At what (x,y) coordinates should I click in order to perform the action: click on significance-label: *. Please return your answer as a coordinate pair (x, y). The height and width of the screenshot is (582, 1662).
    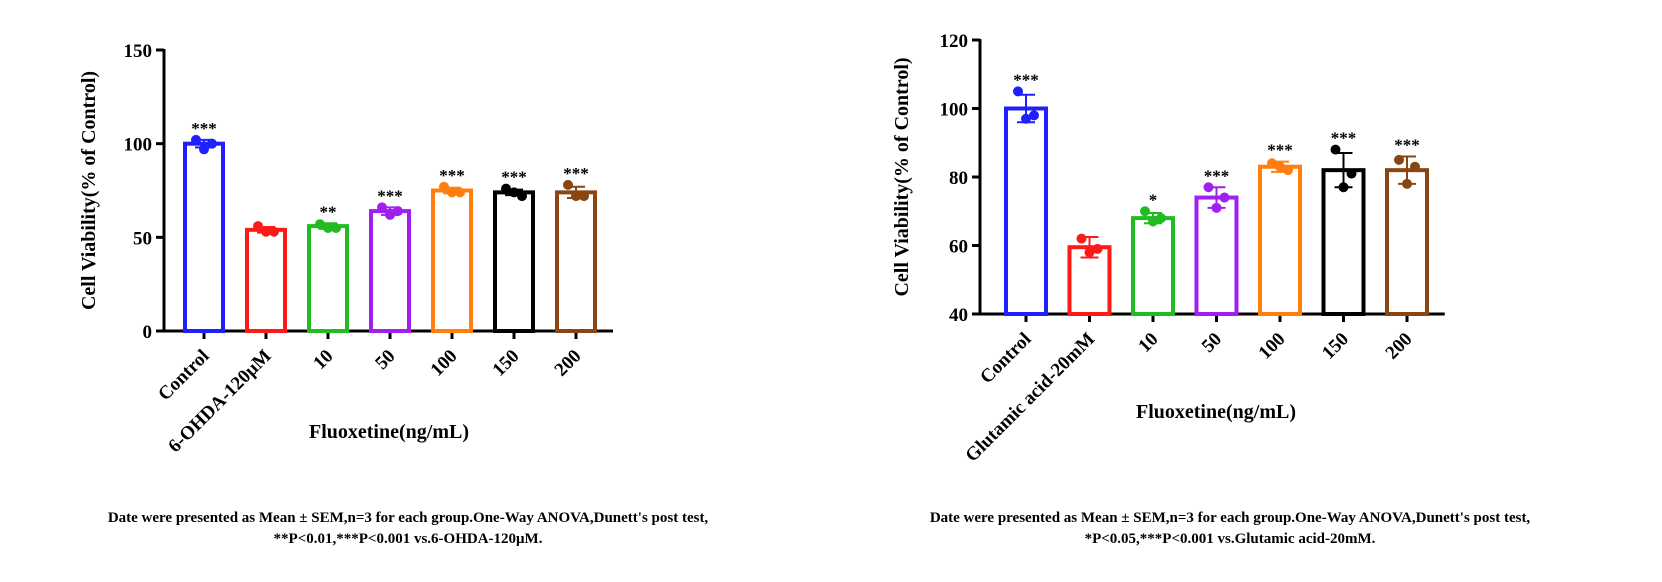
    Looking at the image, I should click on (1153, 199).